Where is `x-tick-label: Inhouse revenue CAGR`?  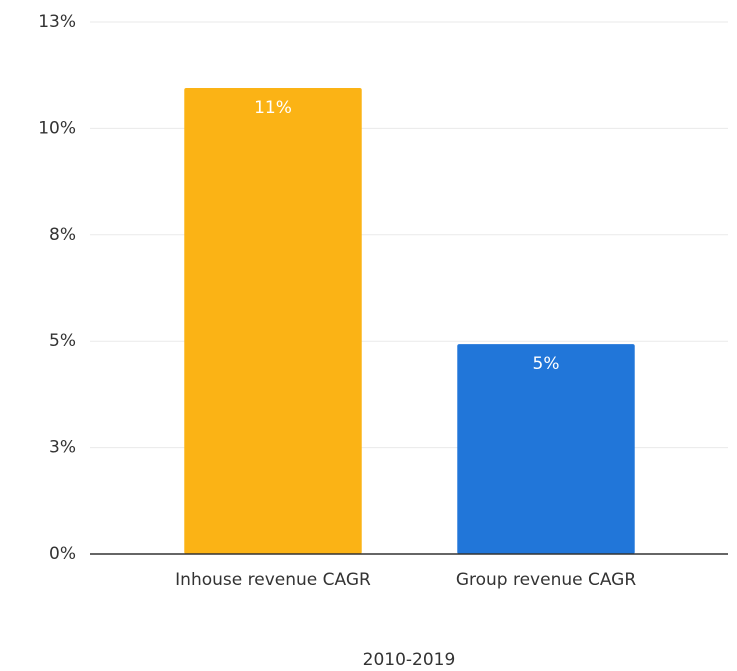 x-tick-label: Inhouse revenue CAGR is located at coordinates (273, 580).